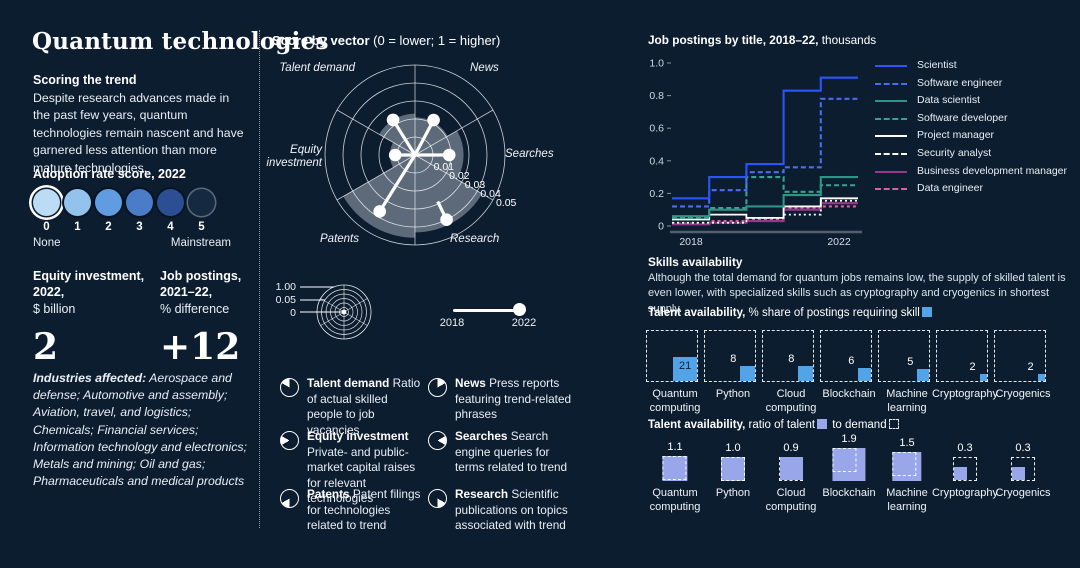 The height and width of the screenshot is (568, 1080). Describe the element at coordinates (393, 120) in the screenshot. I see `radar-dot-talent-demand` at that location.